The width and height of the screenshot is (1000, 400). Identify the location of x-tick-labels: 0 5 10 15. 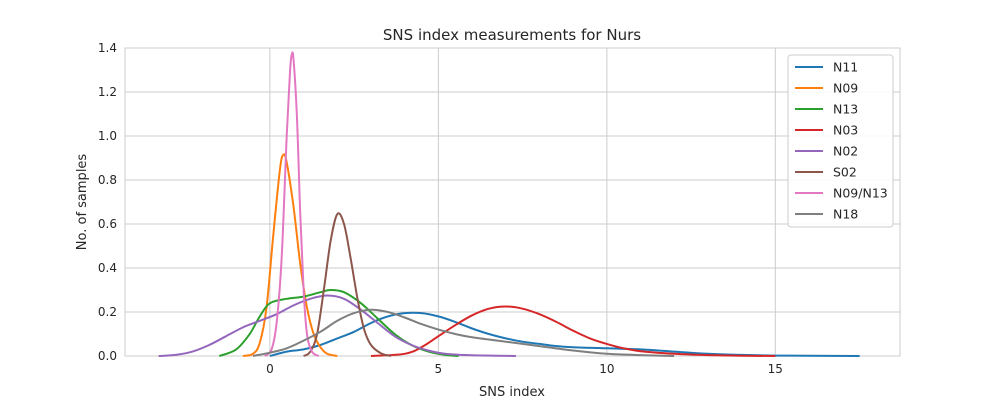
(524, 369).